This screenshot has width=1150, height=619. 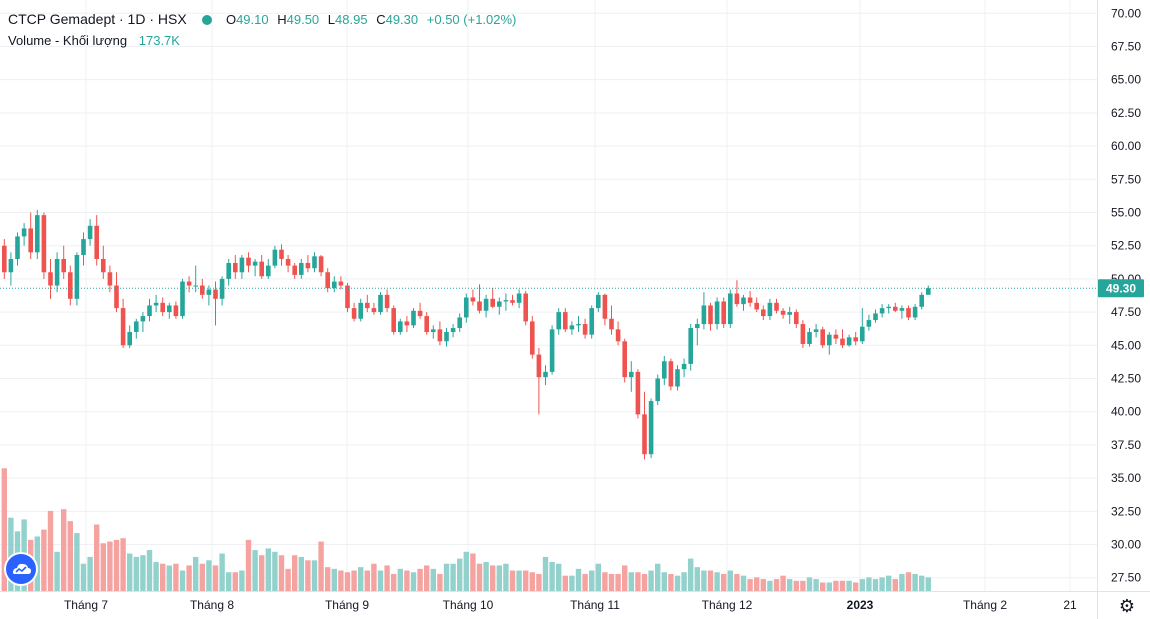 What do you see at coordinates (1126, 46) in the screenshot?
I see `price-tick-label: 67.50` at bounding box center [1126, 46].